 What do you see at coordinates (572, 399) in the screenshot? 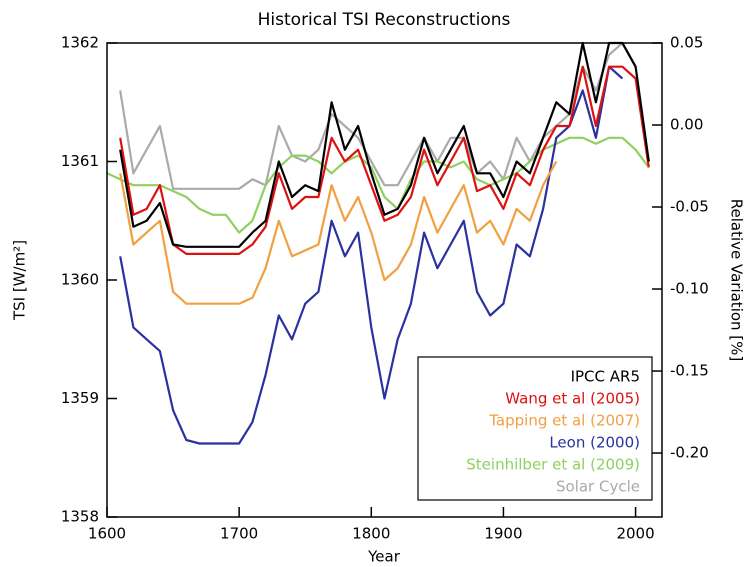
I see `legend-entry: Wang et al (2005)` at bounding box center [572, 399].